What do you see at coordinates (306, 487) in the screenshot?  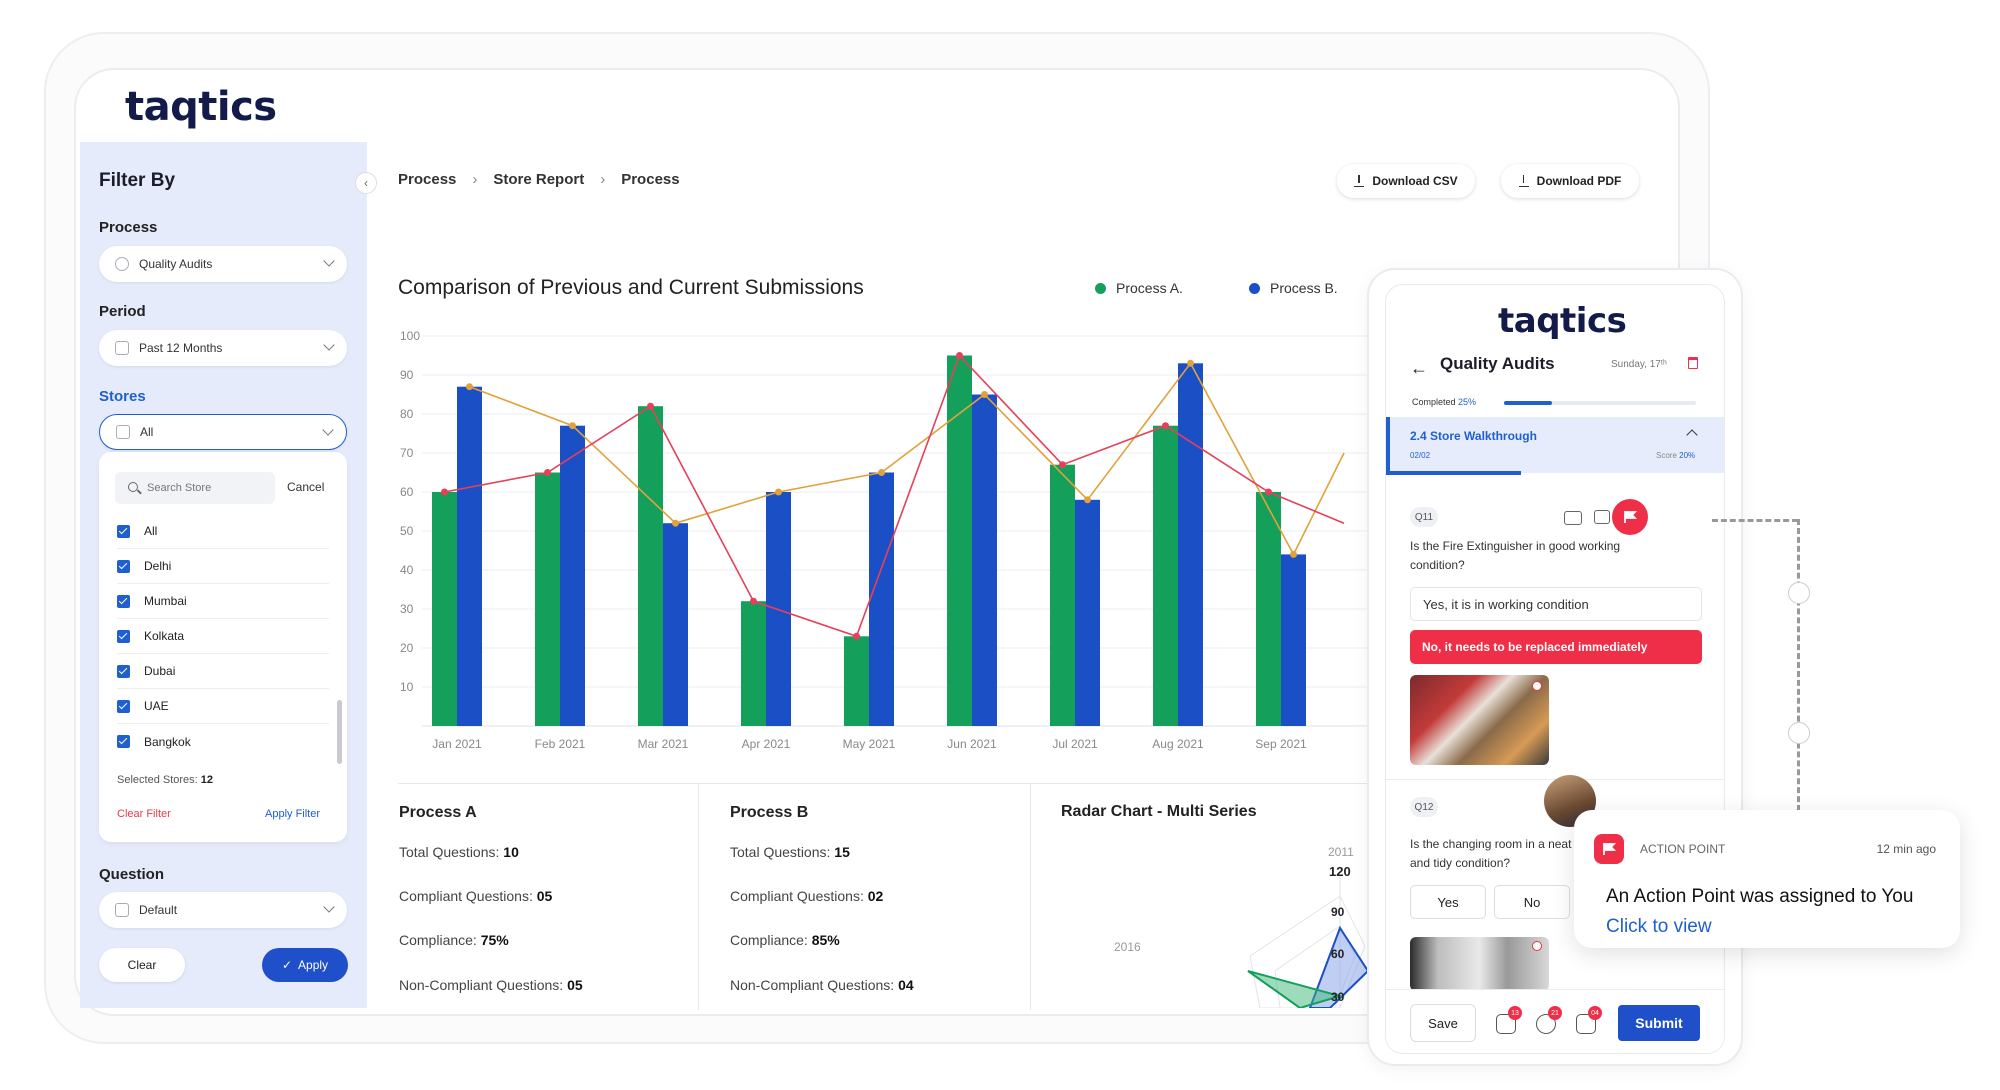 I see `cancel-search-button: Cancel` at bounding box center [306, 487].